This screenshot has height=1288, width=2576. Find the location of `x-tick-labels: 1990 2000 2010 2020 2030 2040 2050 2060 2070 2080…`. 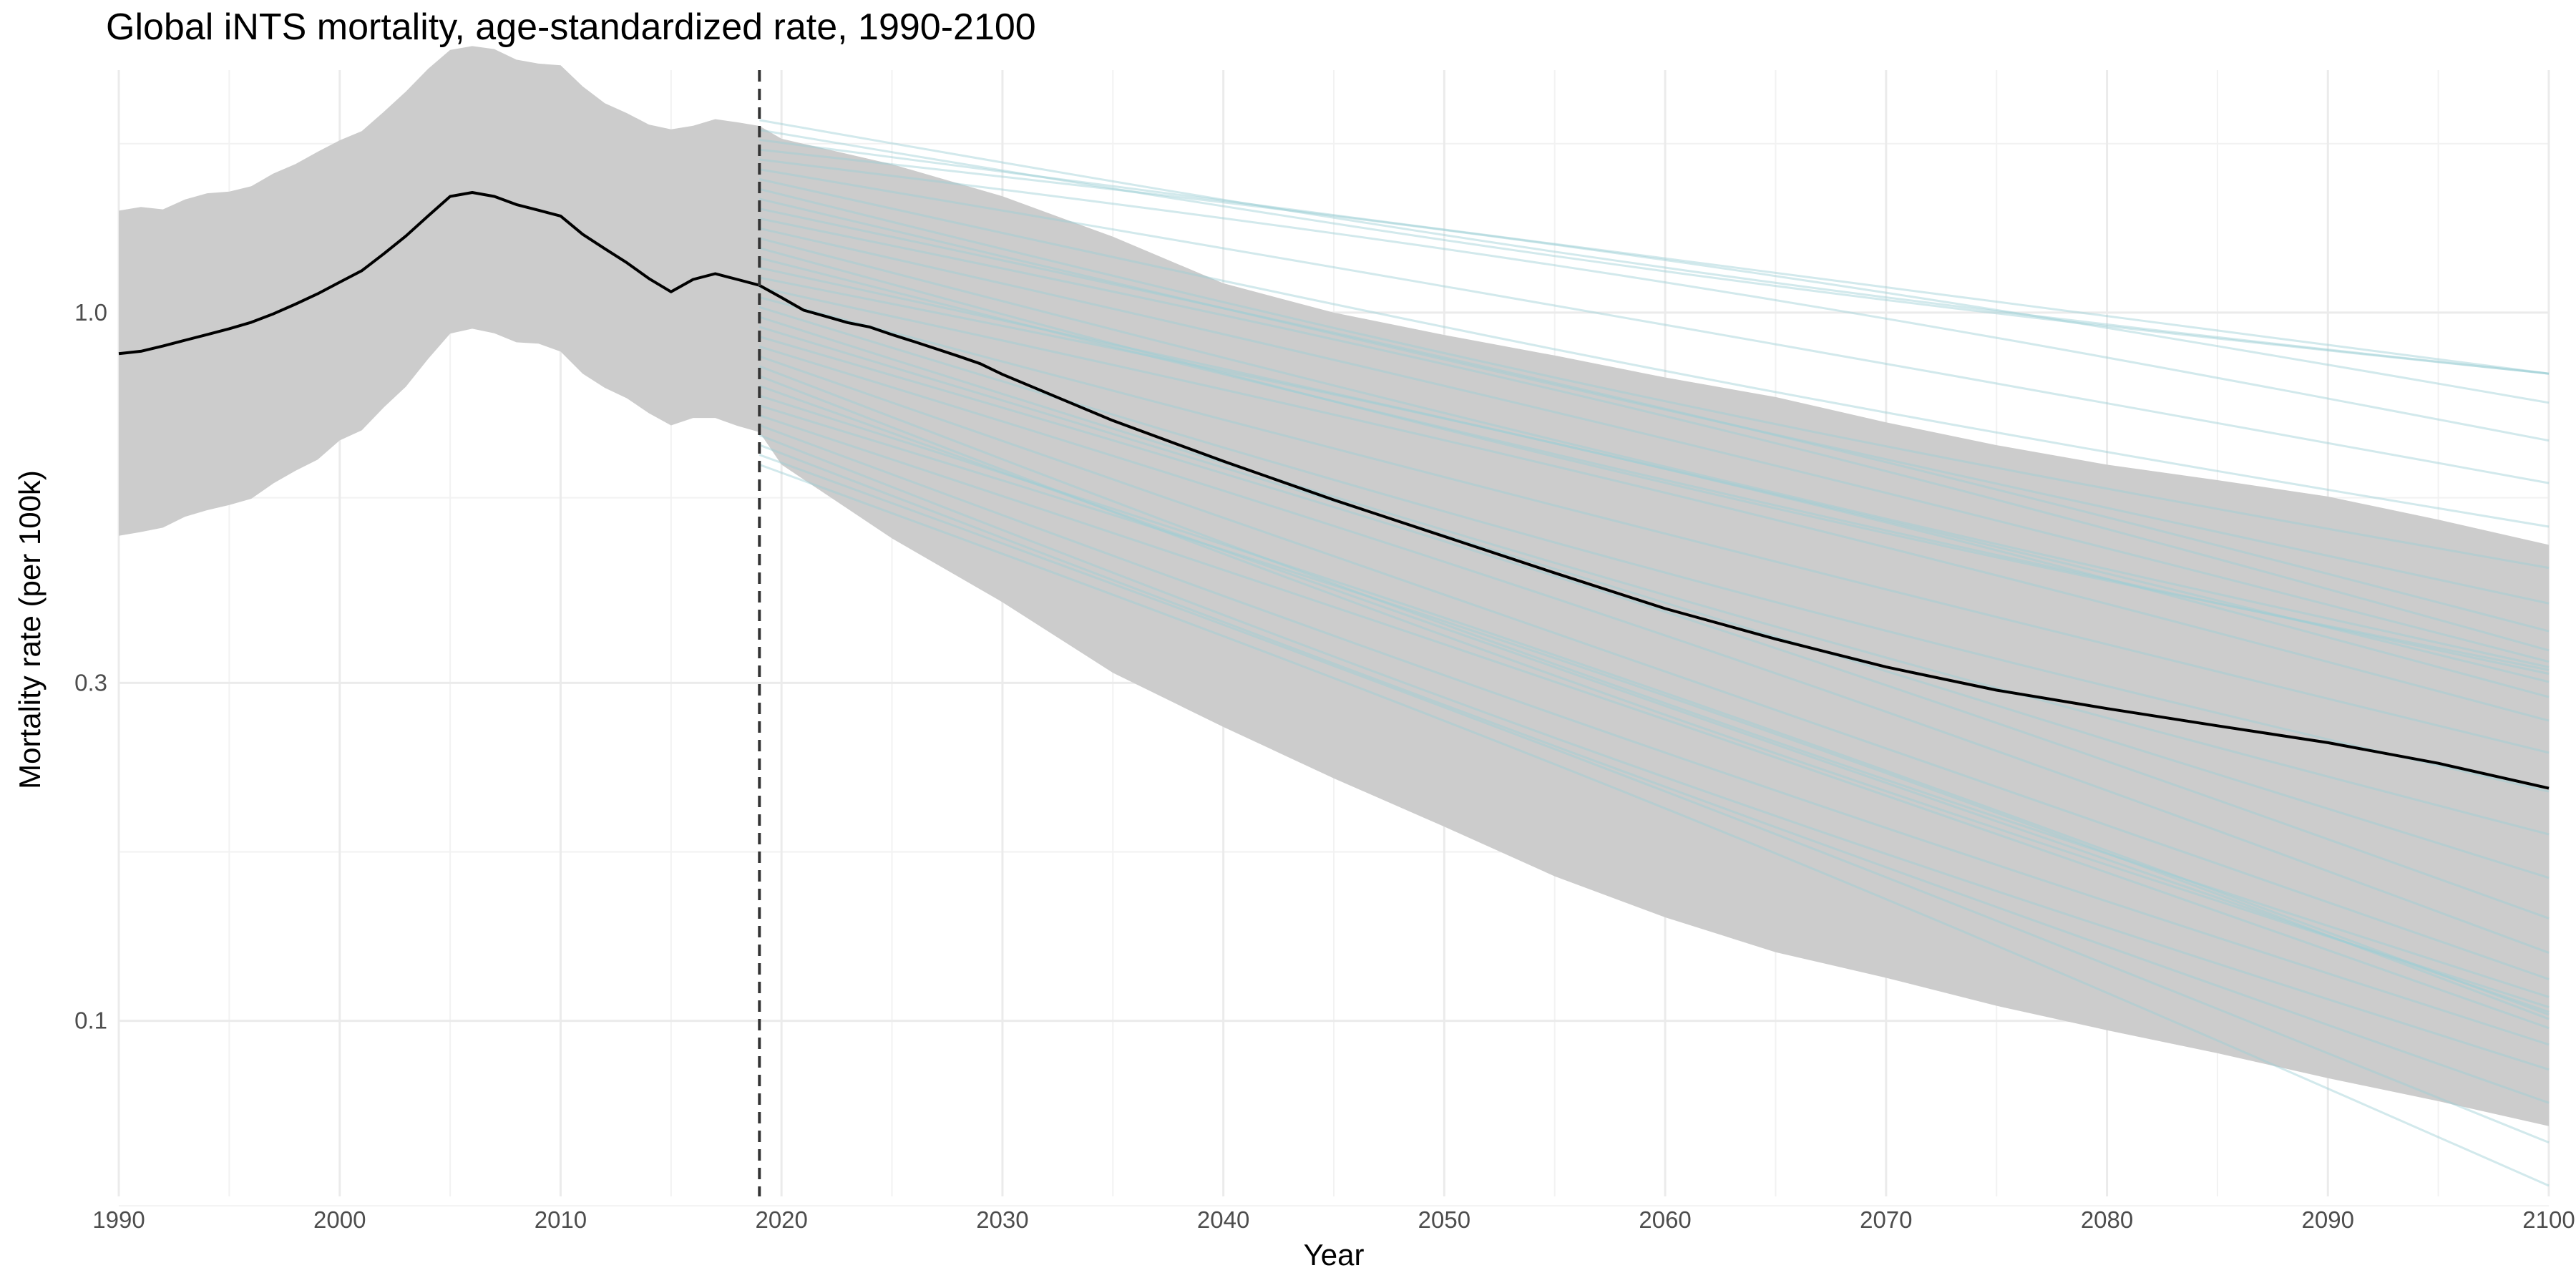

x-tick-labels: 1990 2000 2010 2020 2030 2040 2050 2060 2070 2080… is located at coordinates (1333, 1219).